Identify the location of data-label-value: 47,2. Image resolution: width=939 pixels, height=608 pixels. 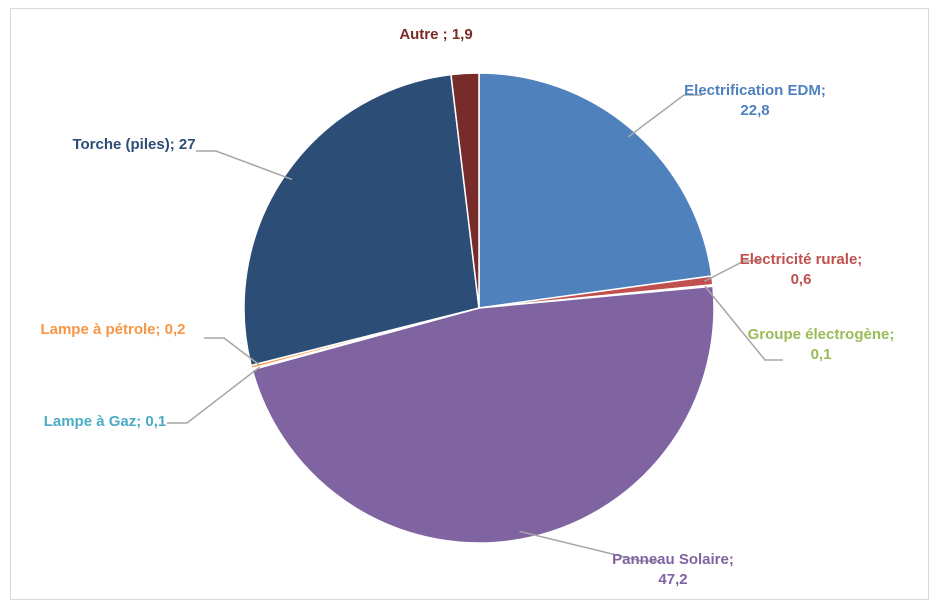
(672, 579).